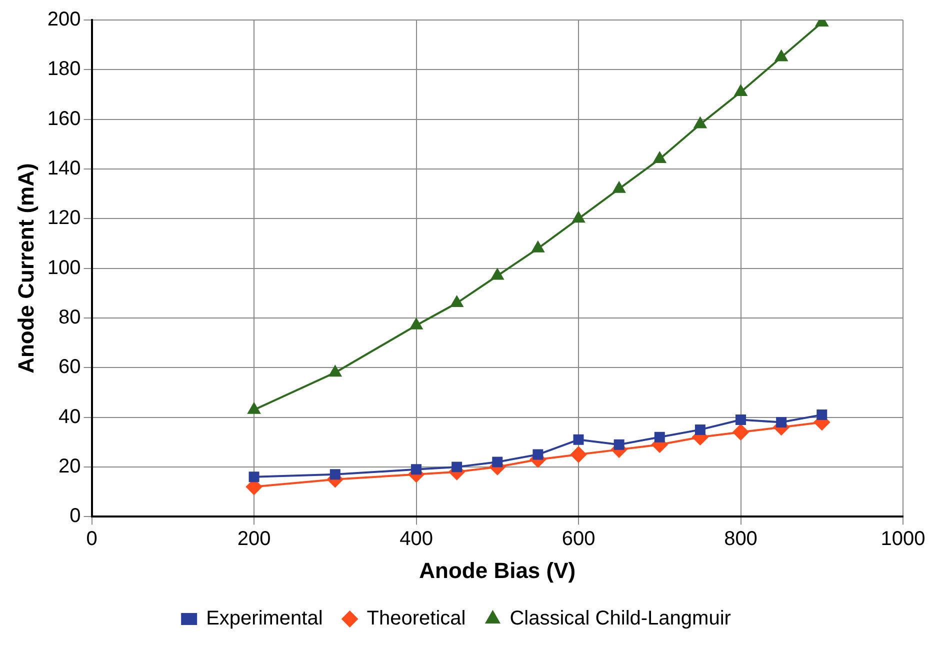 Image resolution: width=943 pixels, height=649 pixels. What do you see at coordinates (92, 539) in the screenshot?
I see `x-tick-label: 0` at bounding box center [92, 539].